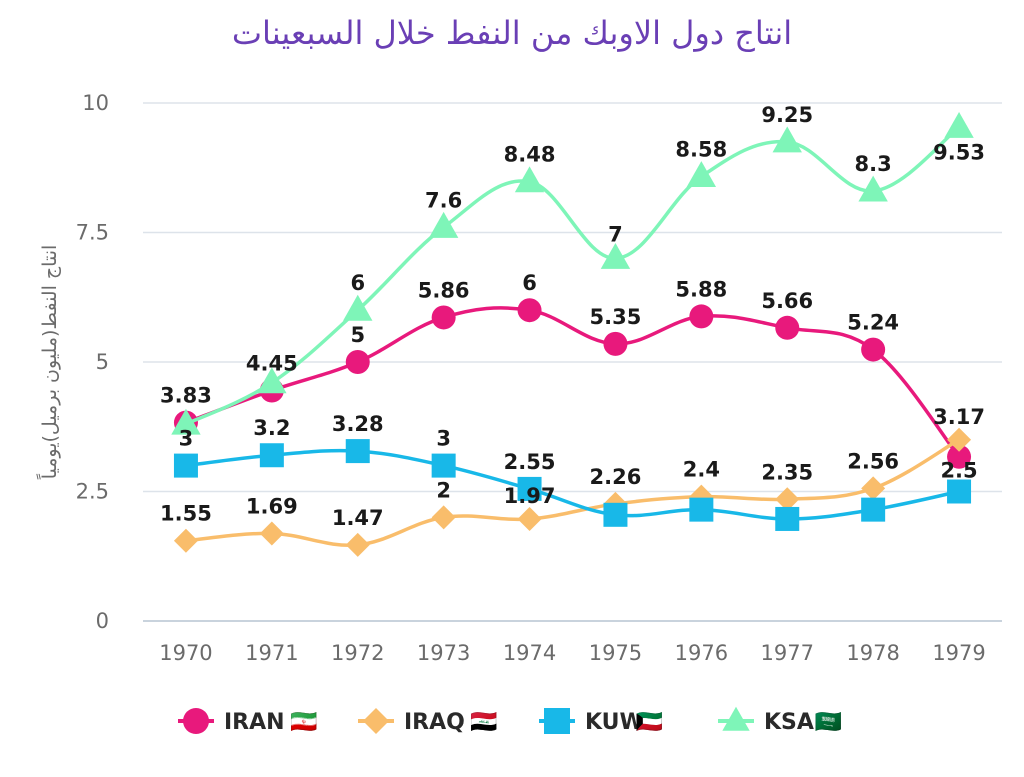  I want to click on marker-iraq-1973, so click(443, 517).